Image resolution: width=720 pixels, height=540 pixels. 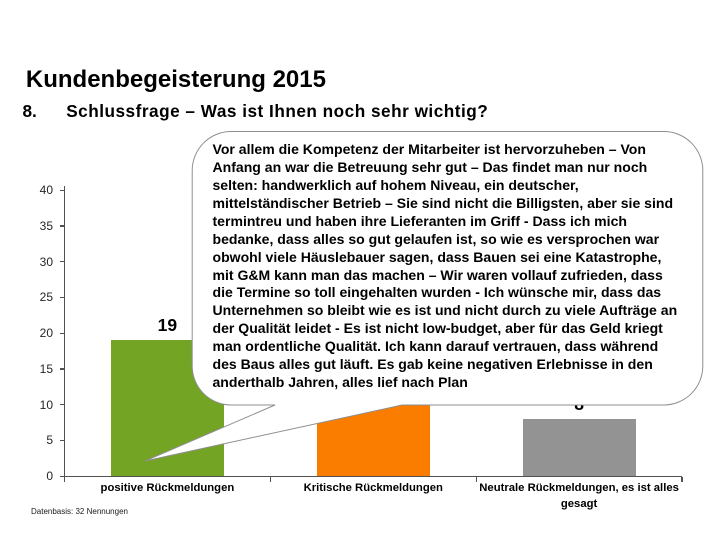 What do you see at coordinates (46, 404) in the screenshot?
I see `y-axis-label: 10` at bounding box center [46, 404].